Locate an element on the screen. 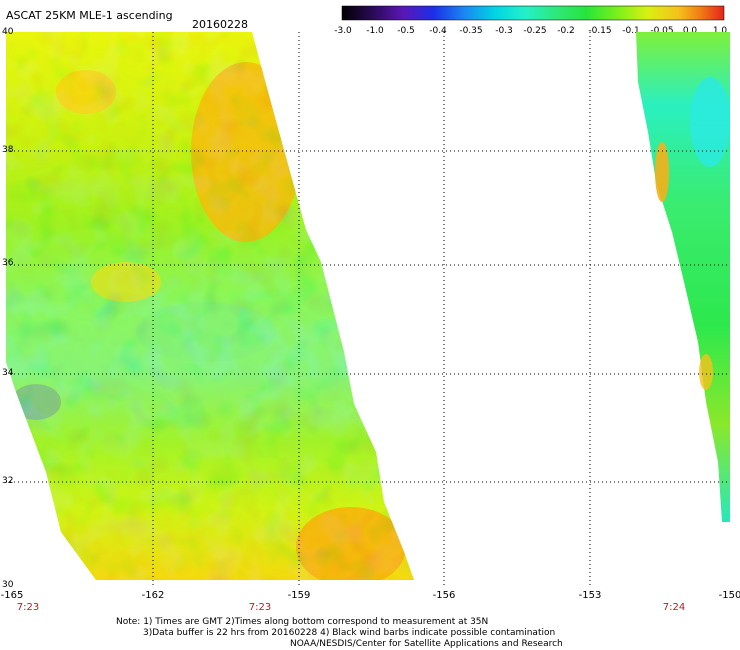 Image resolution: width=740 pixels, height=650 pixels. colorbar-label: -0.1 is located at coordinates (631, 31).